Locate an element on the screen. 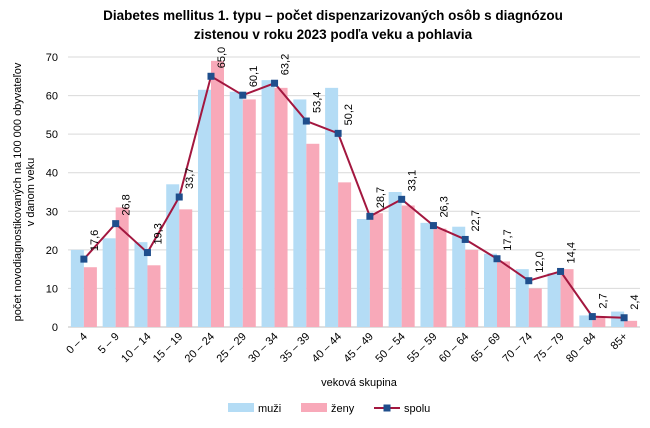  x-tick-label: 40 – 44 is located at coordinates (327, 348).